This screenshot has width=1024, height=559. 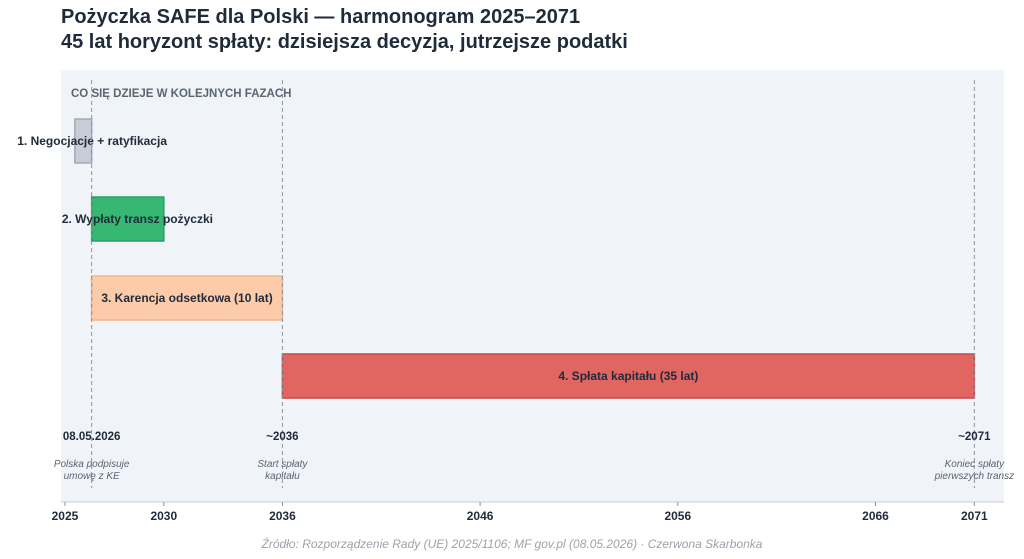 I want to click on marker-note-3-line2: pierwszych transz, so click(x=974, y=476).